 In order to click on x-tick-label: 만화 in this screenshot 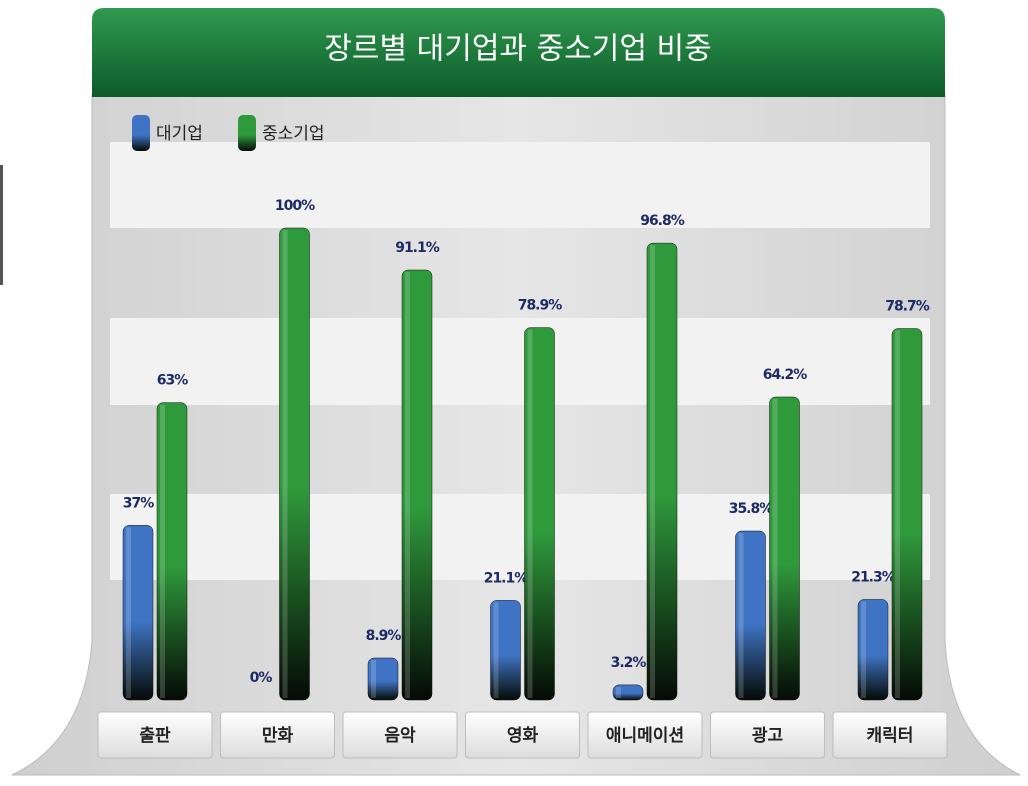, I will do `click(278, 736)`.